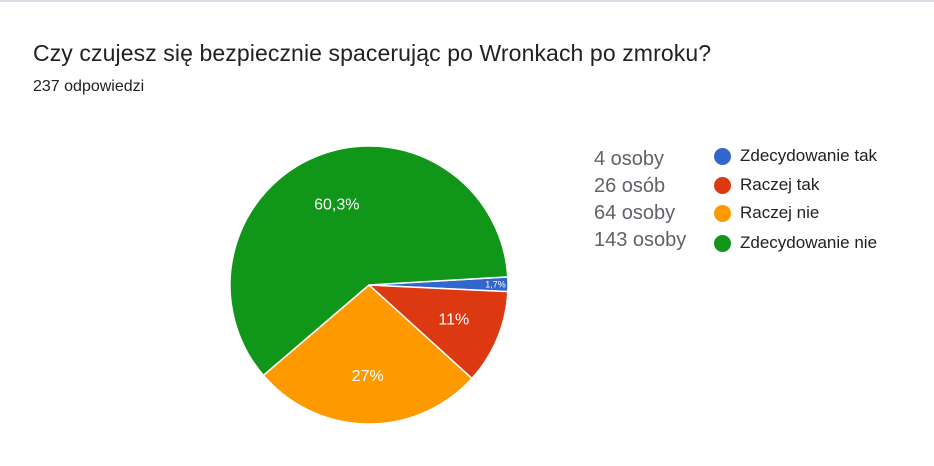  What do you see at coordinates (630, 186) in the screenshot?
I see `legend-count-1: 26 osób` at bounding box center [630, 186].